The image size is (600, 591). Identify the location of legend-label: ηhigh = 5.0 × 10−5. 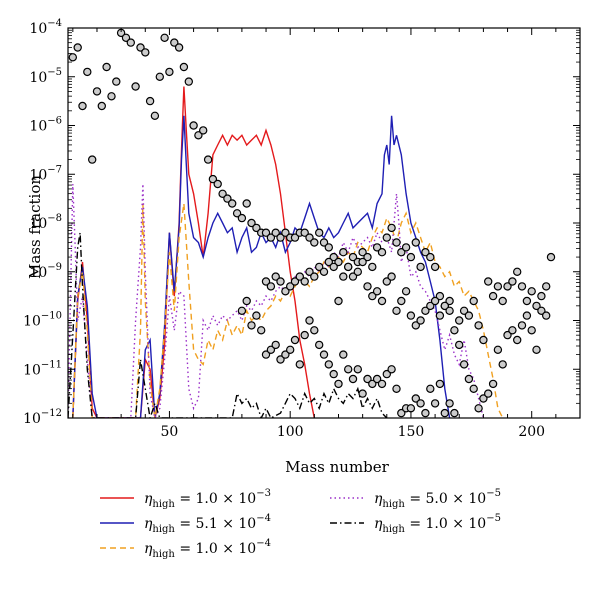
(437, 499).